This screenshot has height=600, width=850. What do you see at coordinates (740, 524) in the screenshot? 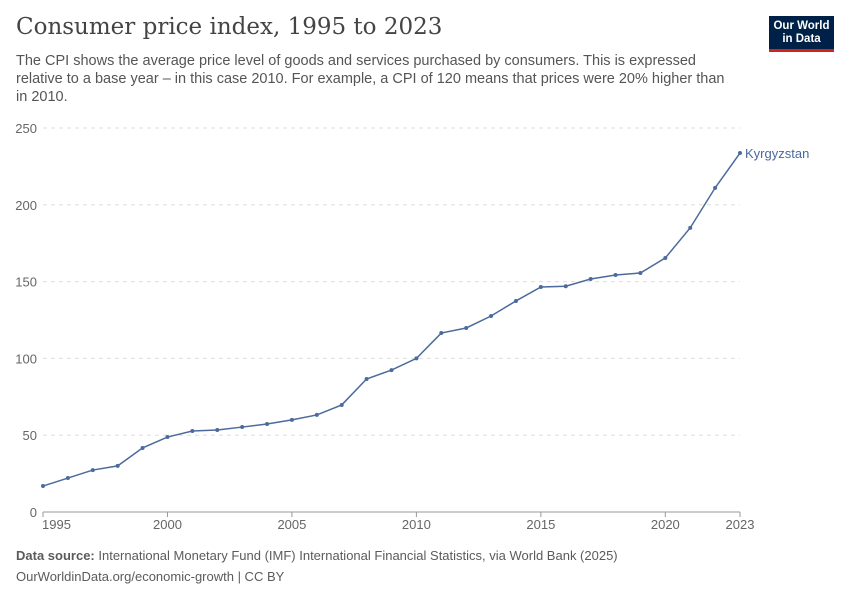
I see `x-tick-label: 2023` at bounding box center [740, 524].